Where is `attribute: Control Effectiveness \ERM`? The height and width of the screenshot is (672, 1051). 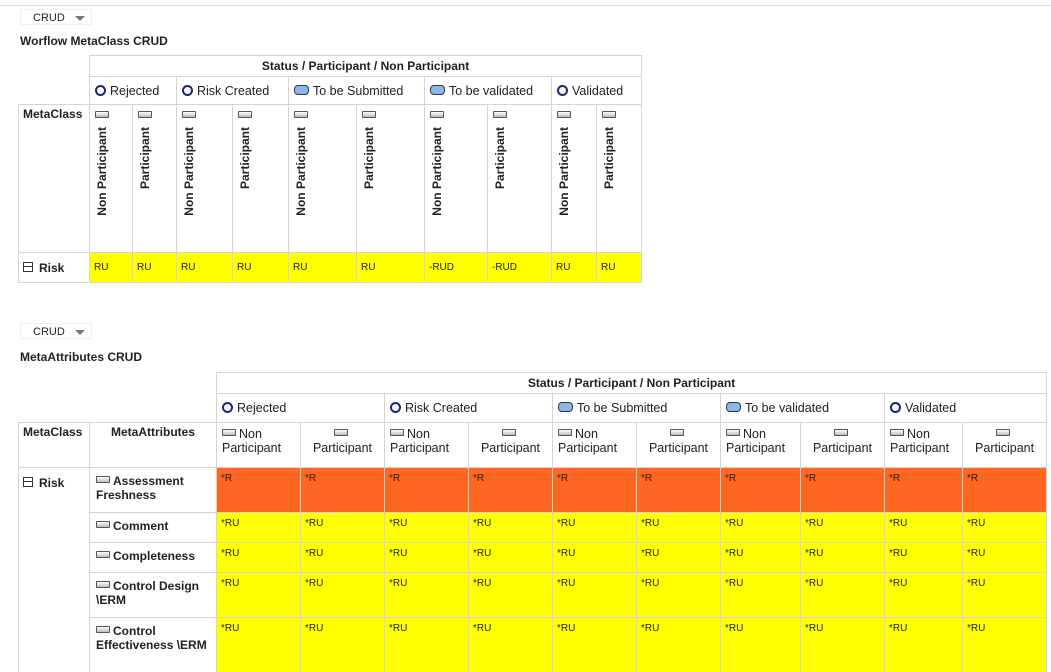
attribute: Control Effectiveness \ERM is located at coordinates (153, 644).